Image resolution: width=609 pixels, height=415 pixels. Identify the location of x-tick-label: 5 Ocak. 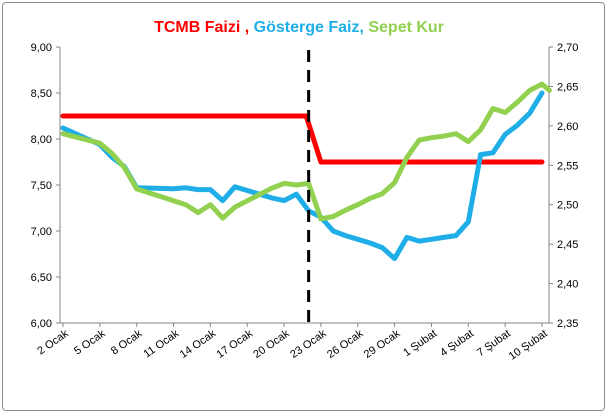
(90, 342).